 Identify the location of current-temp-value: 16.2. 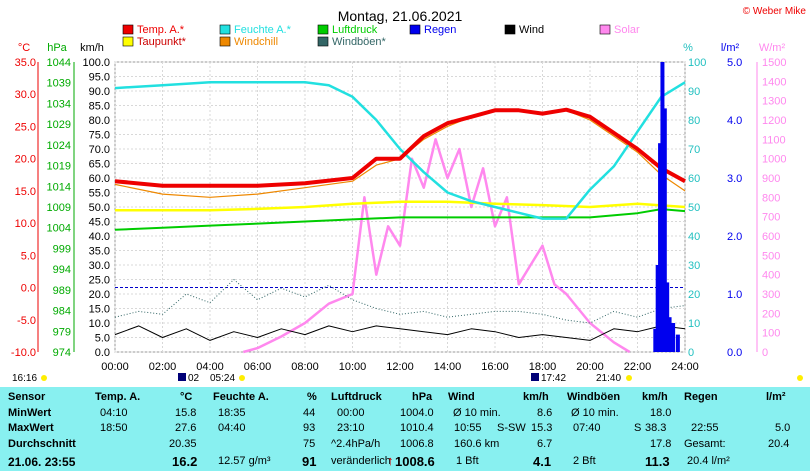
(185, 461).